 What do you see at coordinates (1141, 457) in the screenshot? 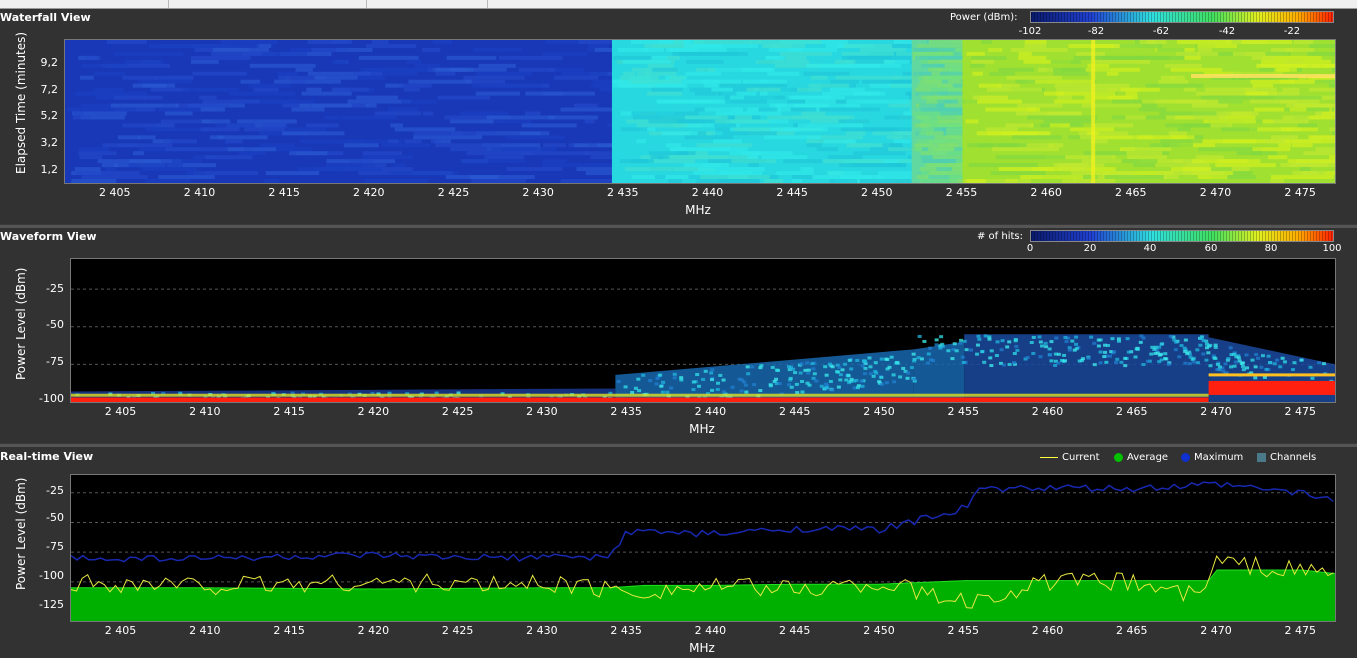
I see `legend-average: Average` at bounding box center [1141, 457].